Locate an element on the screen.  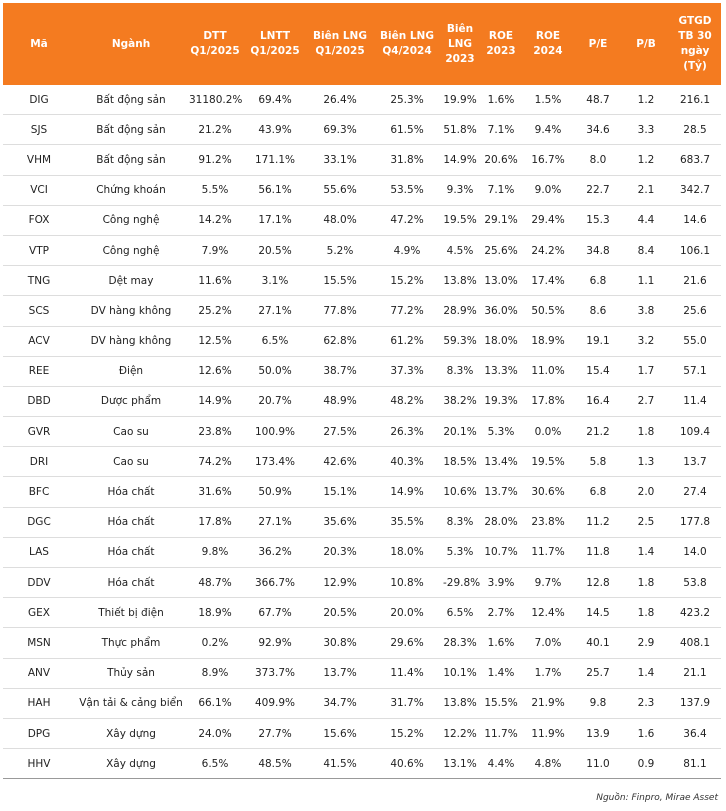
table-cell: 38.2% is located at coordinates (460, 402).